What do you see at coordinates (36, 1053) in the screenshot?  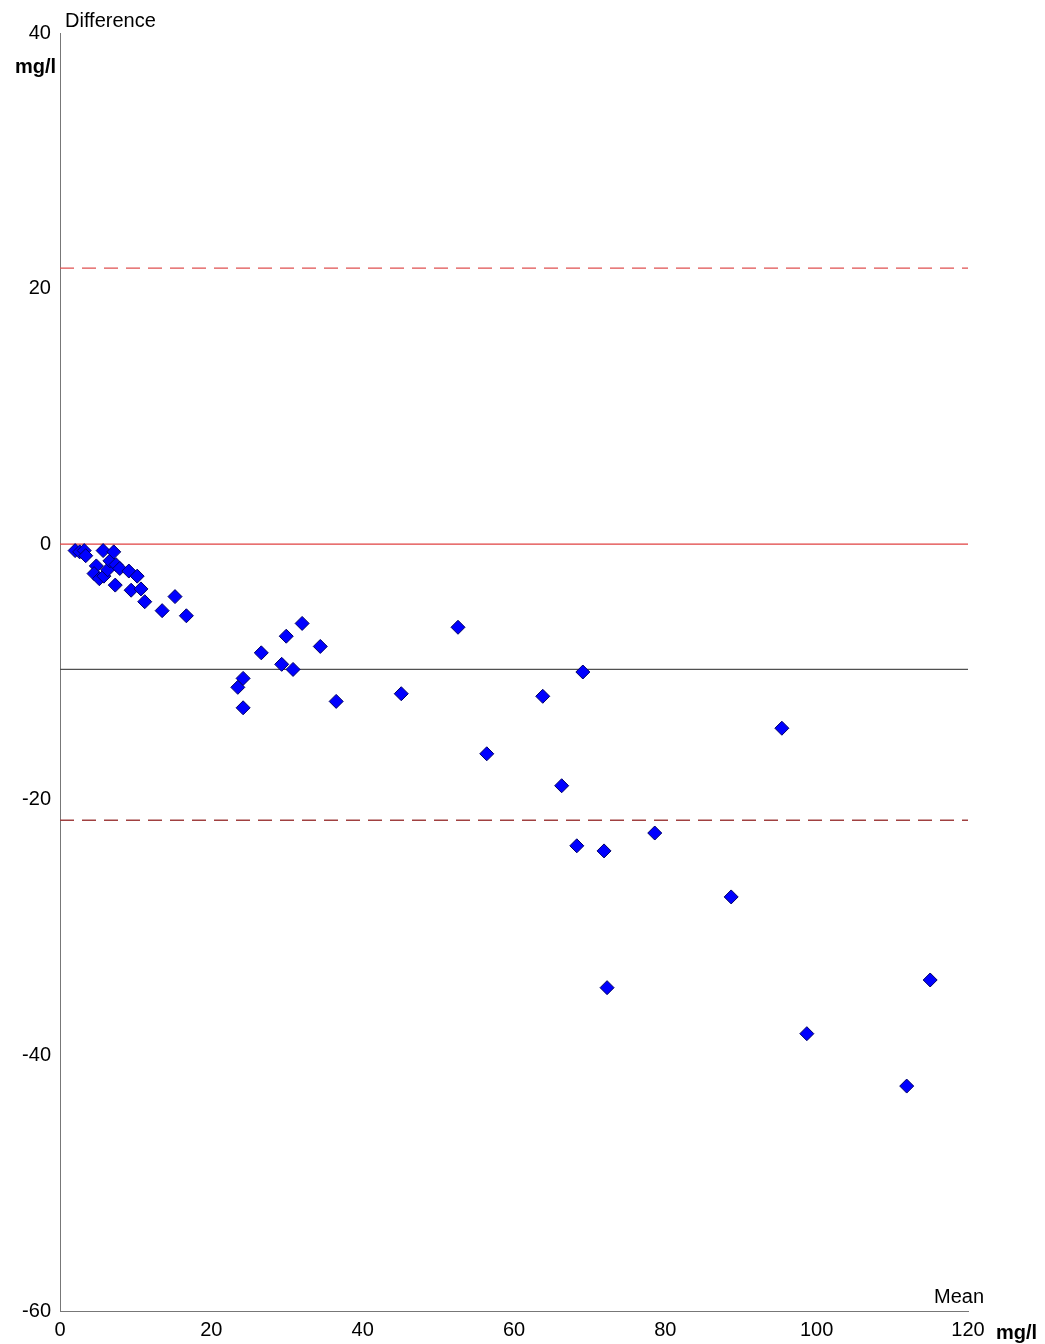 I see `y-tick-label: -40` at bounding box center [36, 1053].